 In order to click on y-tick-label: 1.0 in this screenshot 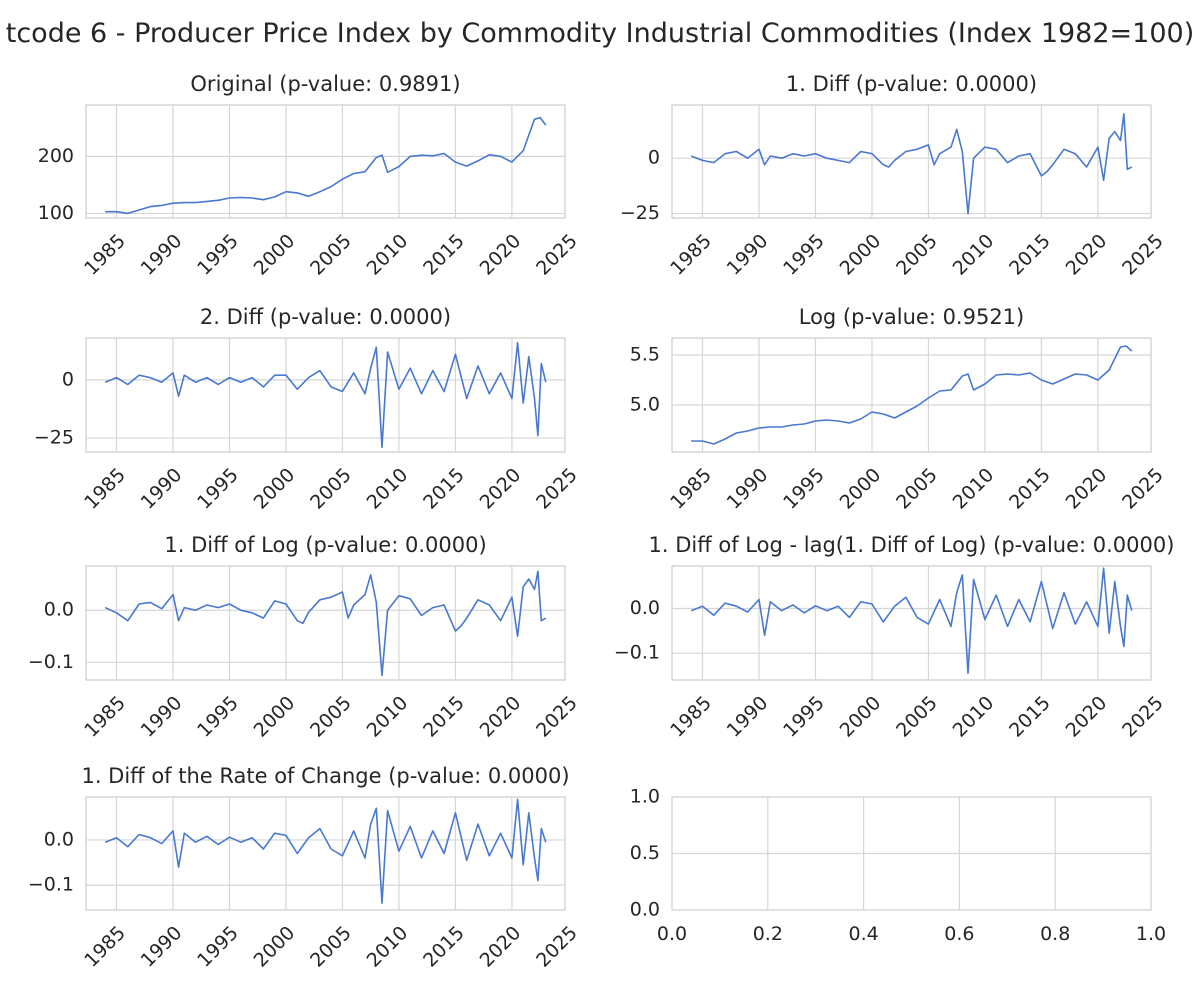, I will do `click(645, 797)`.